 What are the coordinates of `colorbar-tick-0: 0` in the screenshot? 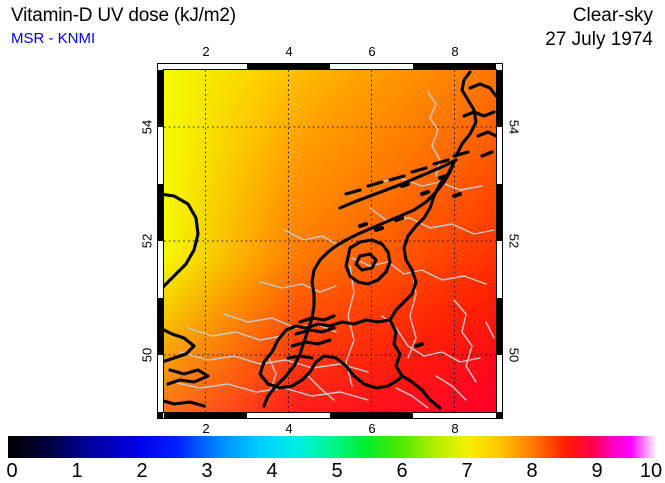 It's located at (12, 471).